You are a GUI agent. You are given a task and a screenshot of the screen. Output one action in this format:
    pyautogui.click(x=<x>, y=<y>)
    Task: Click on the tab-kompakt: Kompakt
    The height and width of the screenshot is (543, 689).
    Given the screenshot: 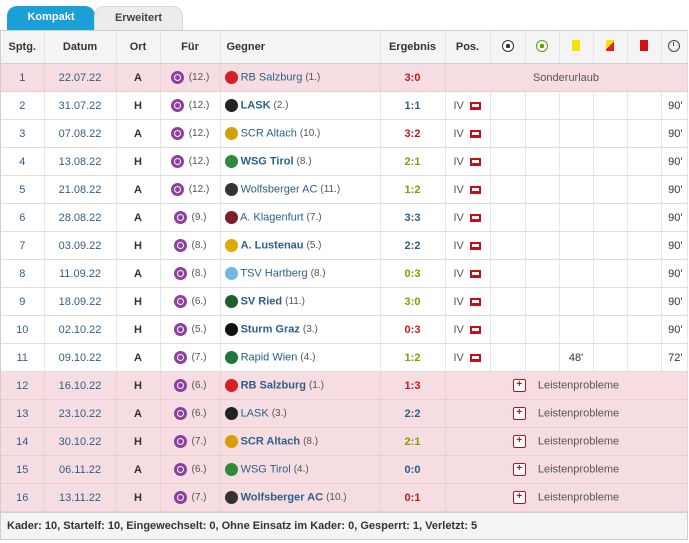 What is the action you would take?
    pyautogui.click(x=51, y=18)
    